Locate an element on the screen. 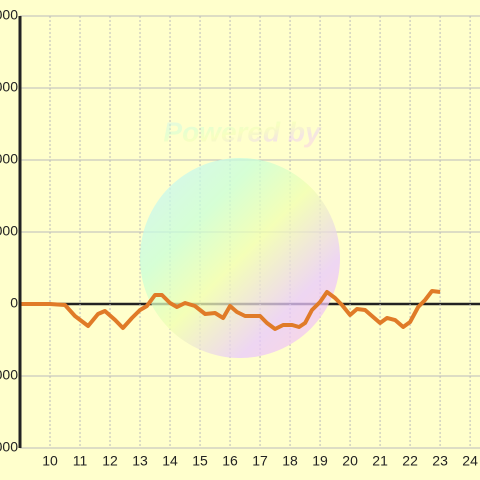 This screenshot has height=480, width=480. x-tick-label: 10 is located at coordinates (50, 461).